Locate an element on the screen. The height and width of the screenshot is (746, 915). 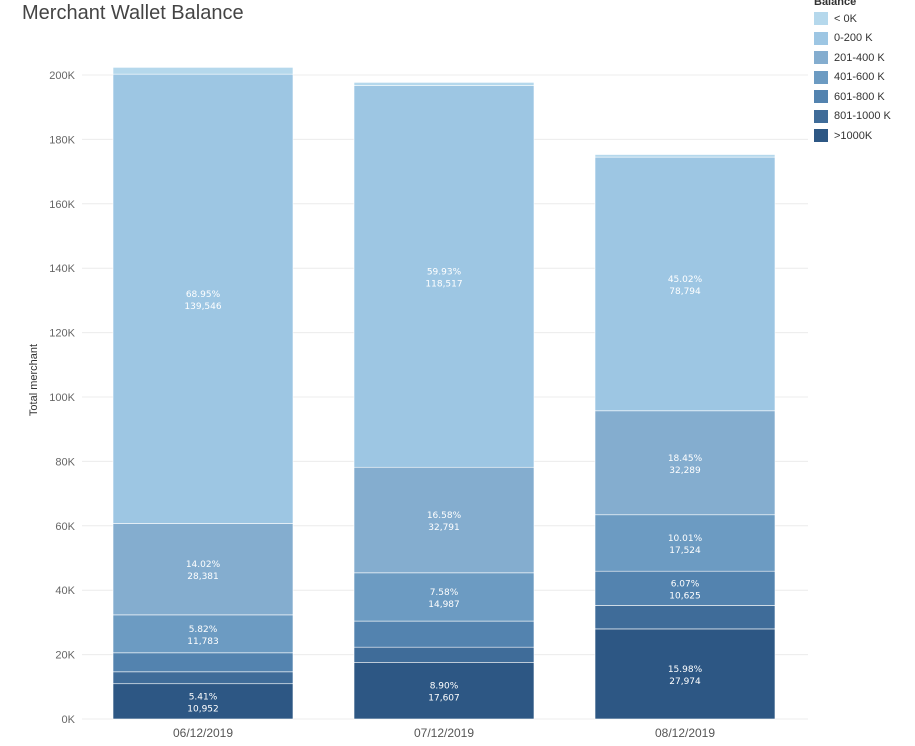
y-tick-label: 80K is located at coordinates (65, 462).